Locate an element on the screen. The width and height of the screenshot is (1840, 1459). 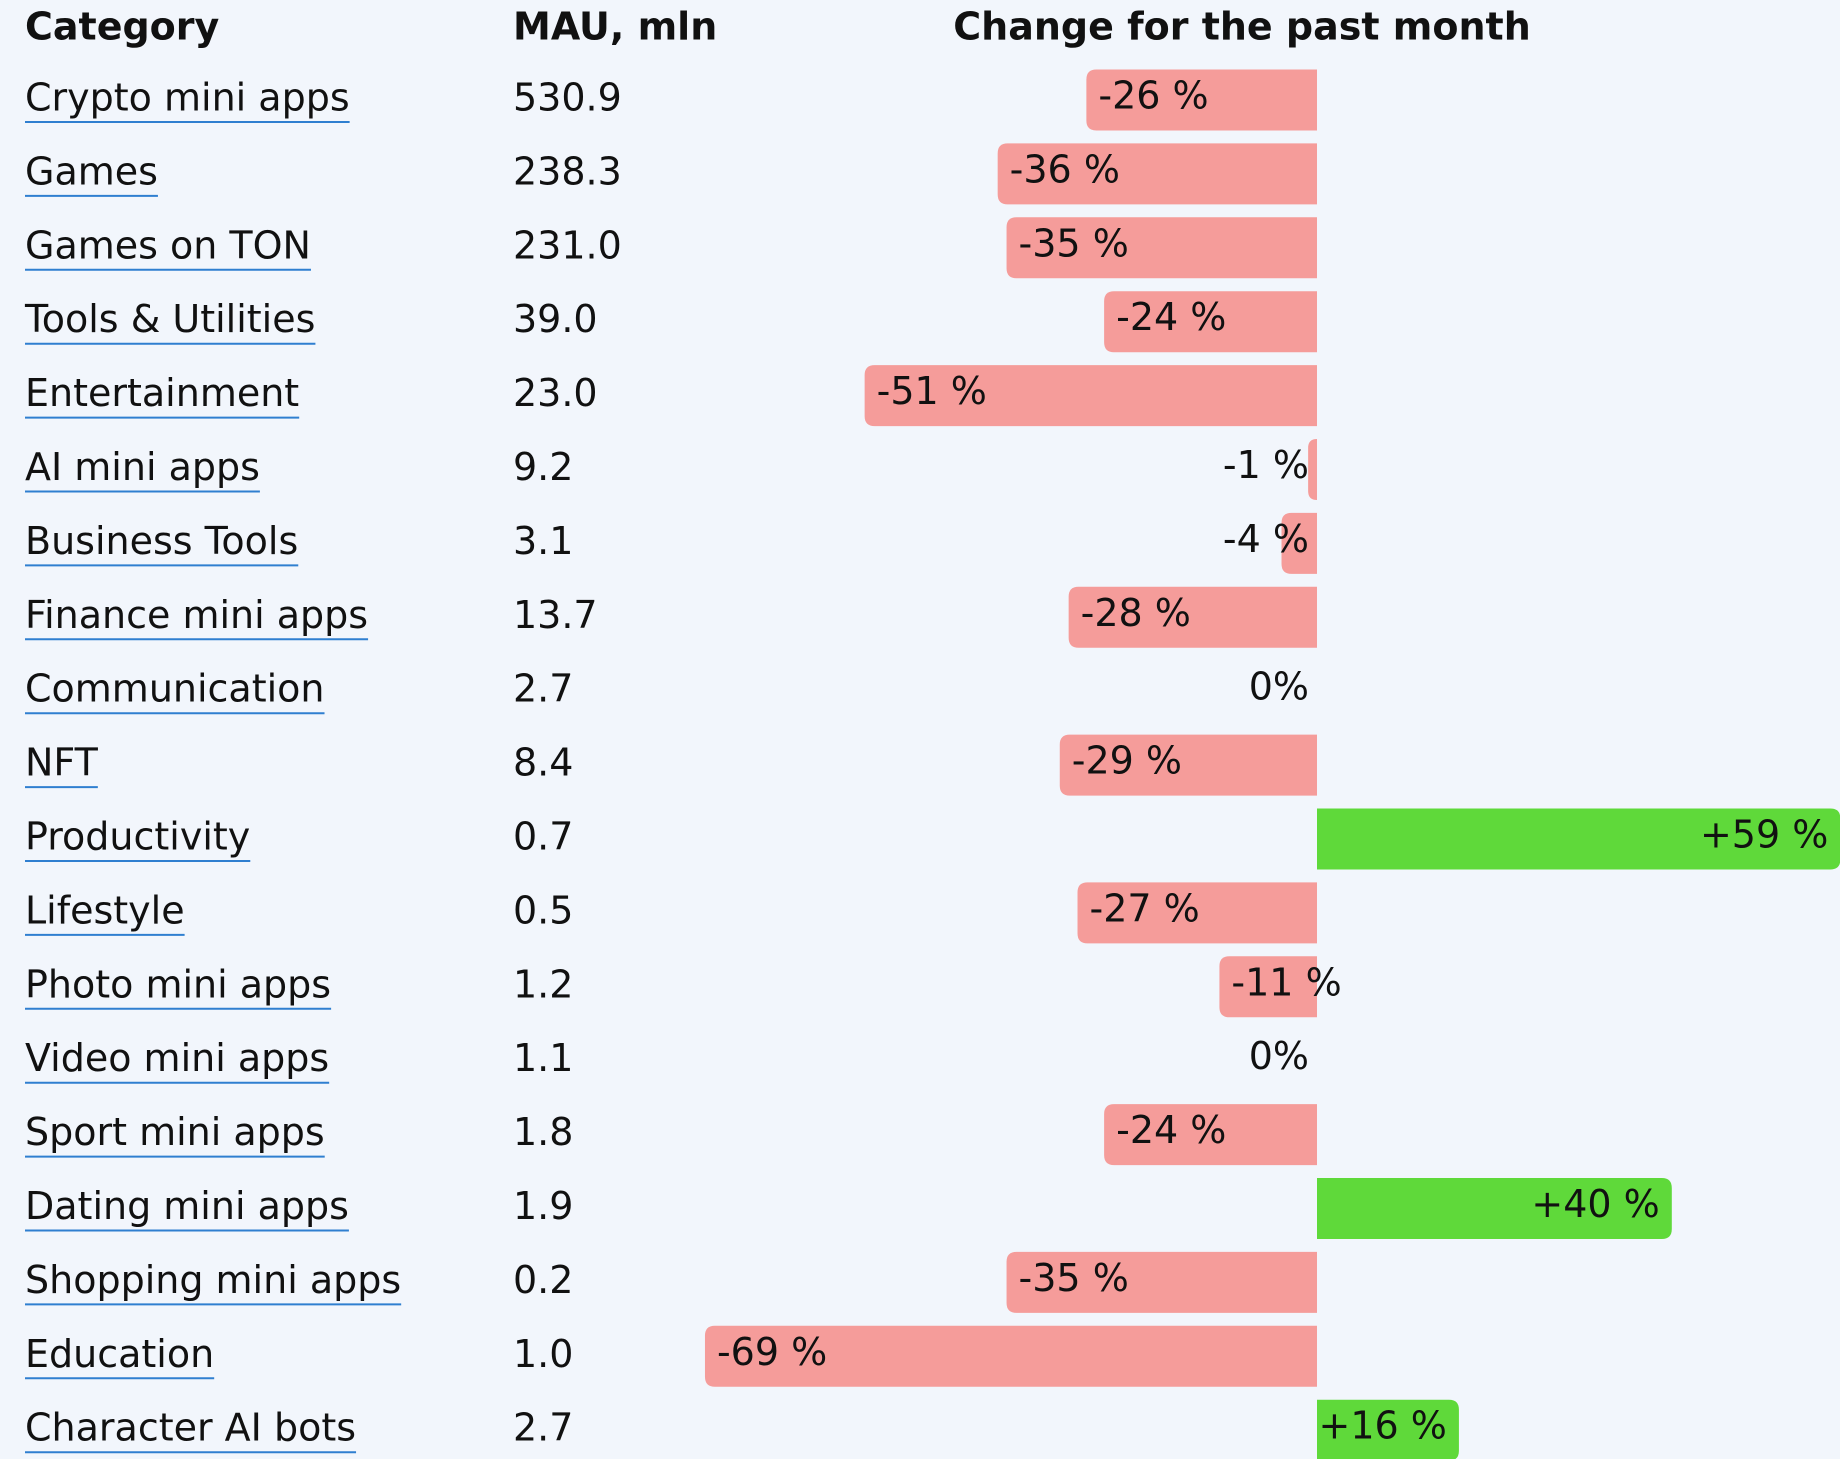
mau-value: 13.7 is located at coordinates (555, 615).